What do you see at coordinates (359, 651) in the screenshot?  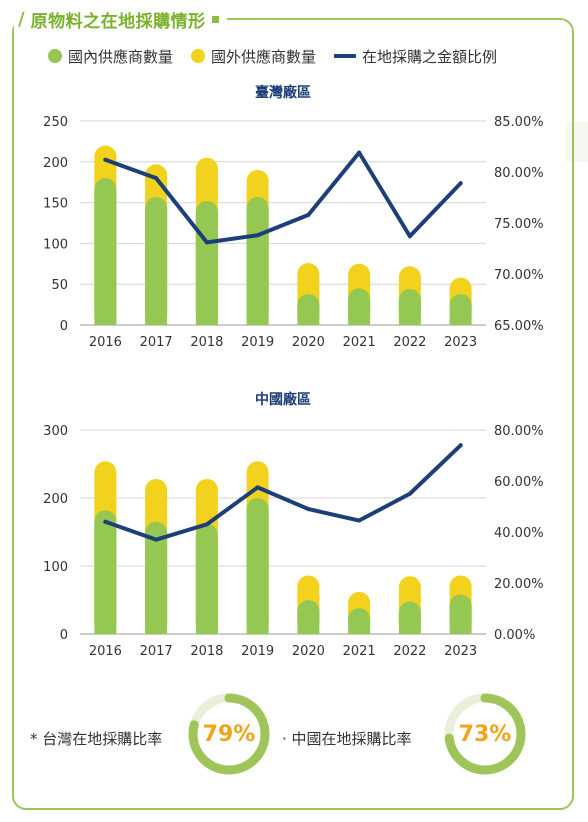 I see `cn-x-tick-2021: 2021` at bounding box center [359, 651].